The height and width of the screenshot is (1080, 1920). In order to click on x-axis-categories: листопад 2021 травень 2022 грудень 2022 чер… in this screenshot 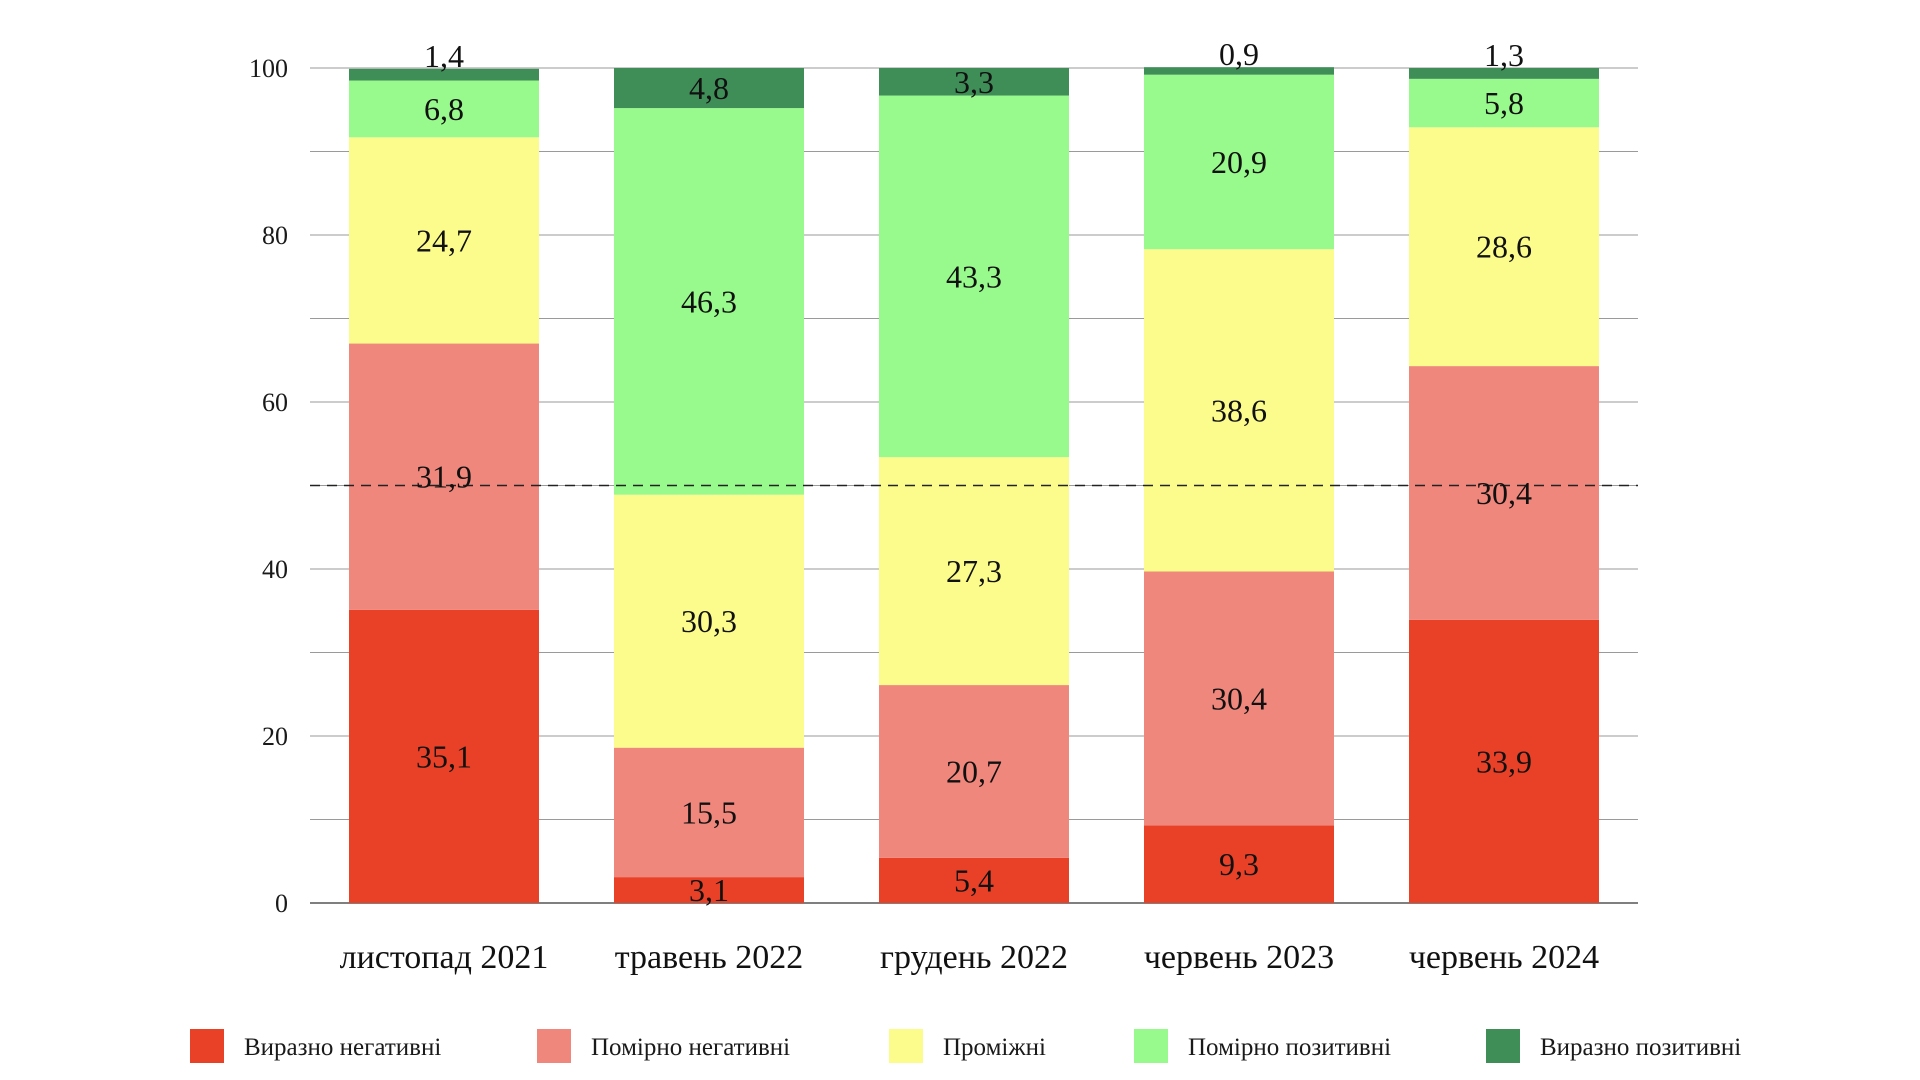, I will do `click(970, 957)`.